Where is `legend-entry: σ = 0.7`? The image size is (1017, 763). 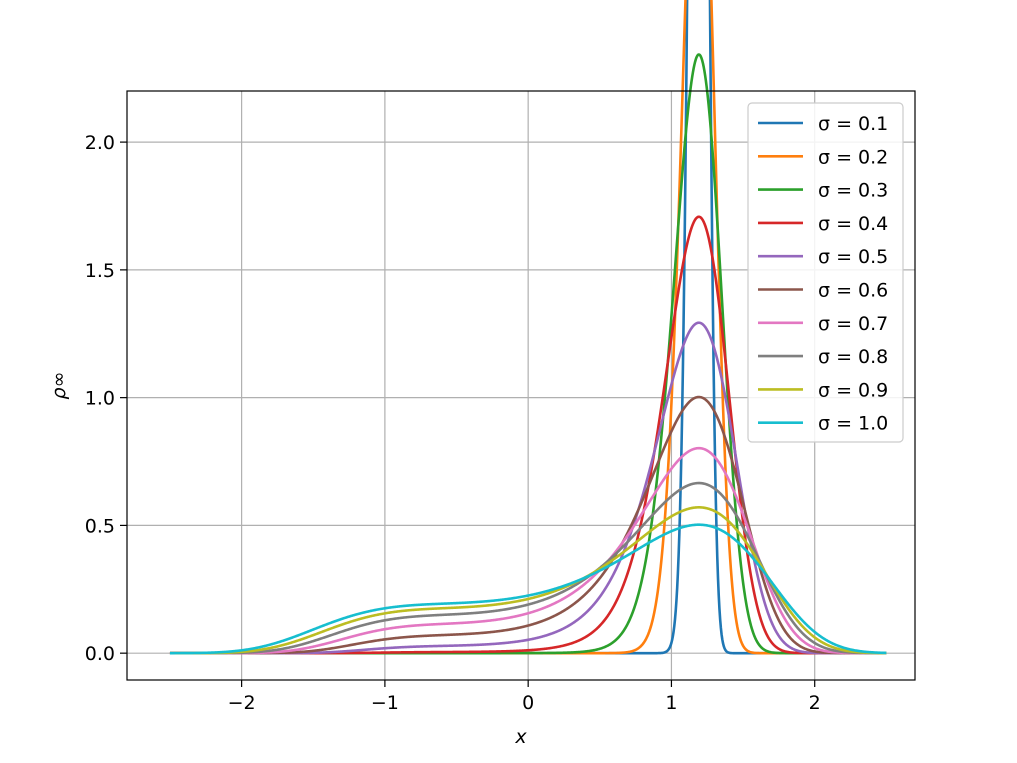
legend-entry: σ = 0.7 is located at coordinates (853, 324).